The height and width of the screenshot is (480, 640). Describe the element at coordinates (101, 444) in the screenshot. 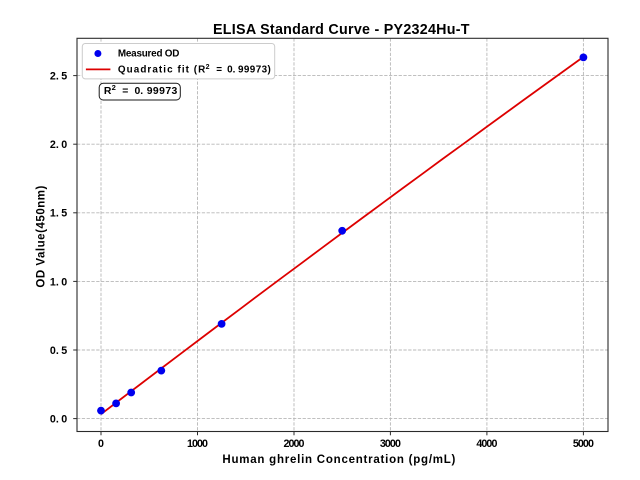

I see `svg-text: 0` at that location.